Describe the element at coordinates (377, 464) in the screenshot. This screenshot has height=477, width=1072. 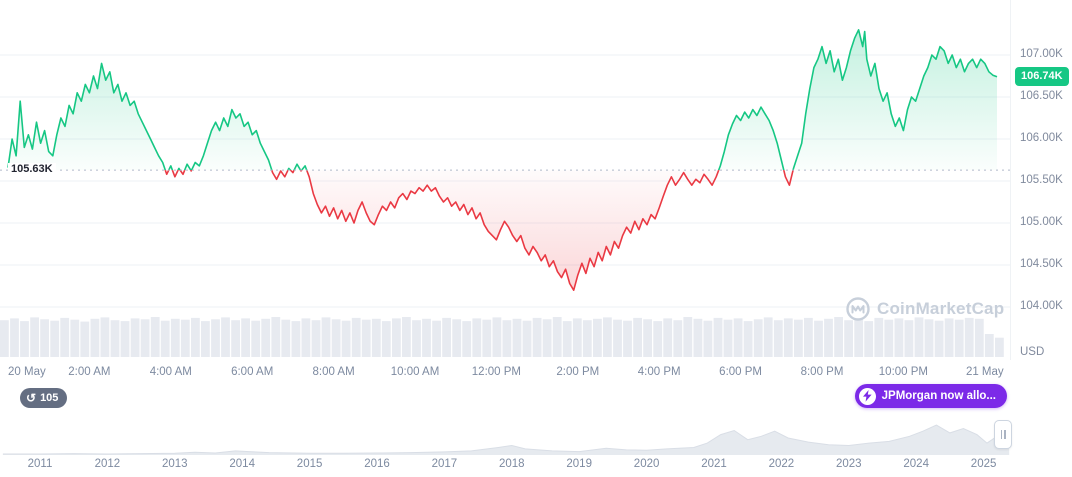
I see `timeline-year: 2016` at that location.